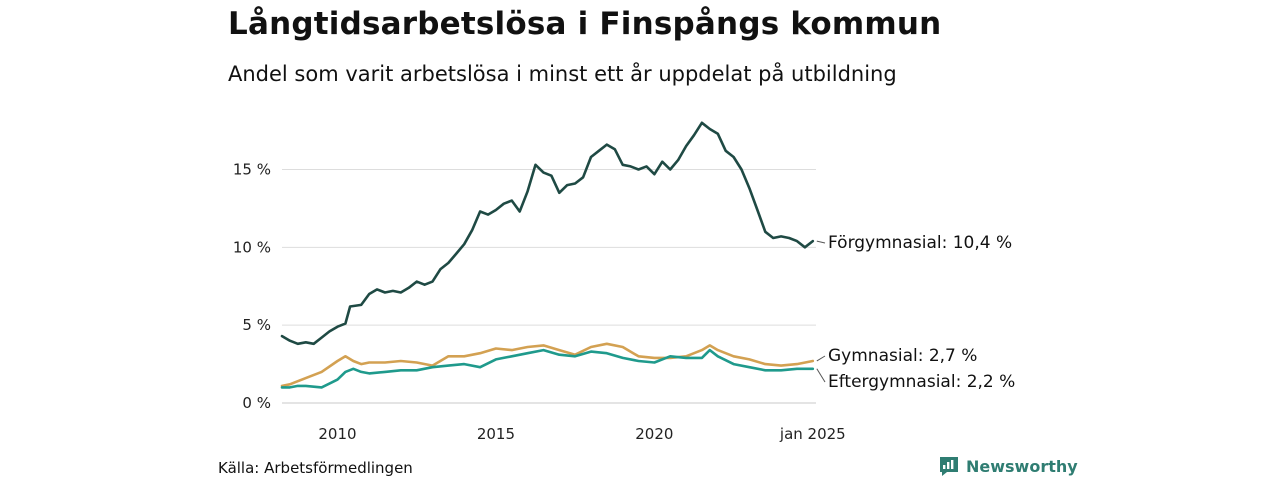  I want to click on y-tick-label: 0 %, so click(256, 403).